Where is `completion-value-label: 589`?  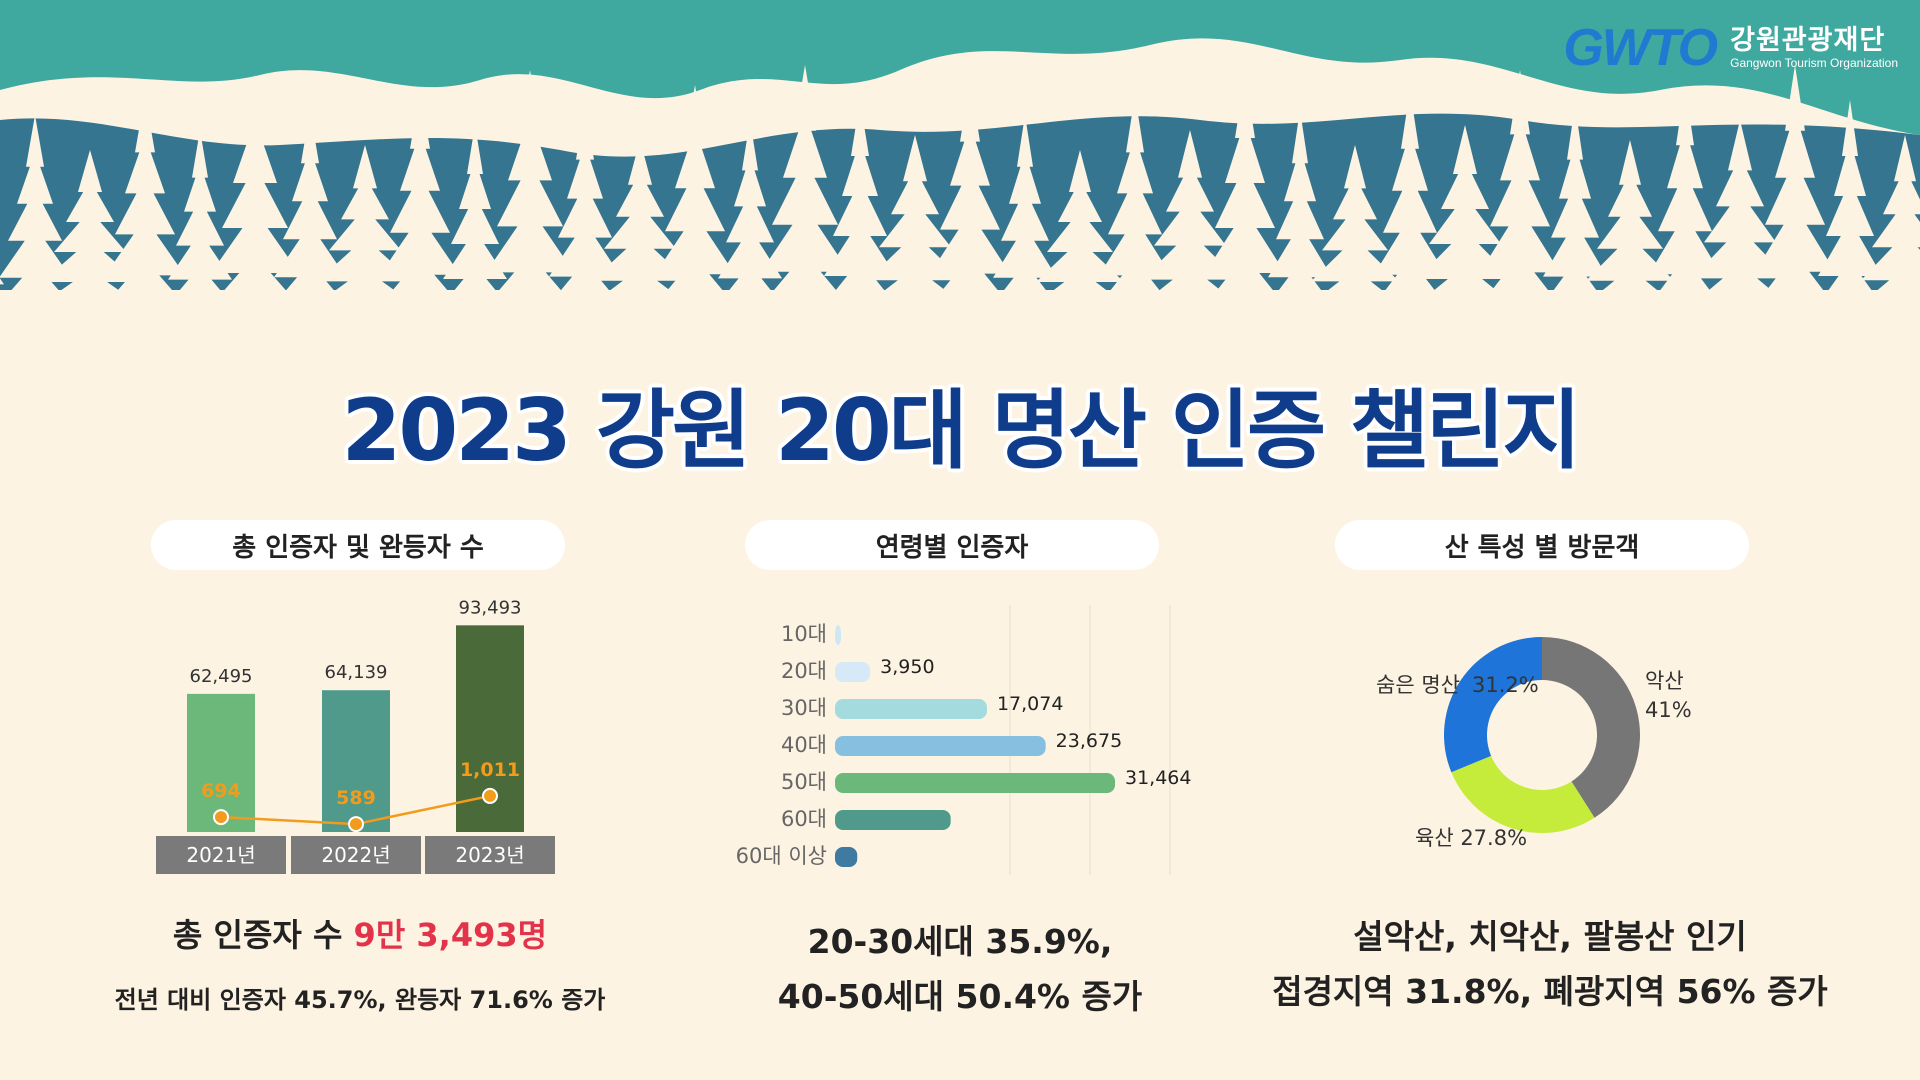
completion-value-label: 589 is located at coordinates (356, 798).